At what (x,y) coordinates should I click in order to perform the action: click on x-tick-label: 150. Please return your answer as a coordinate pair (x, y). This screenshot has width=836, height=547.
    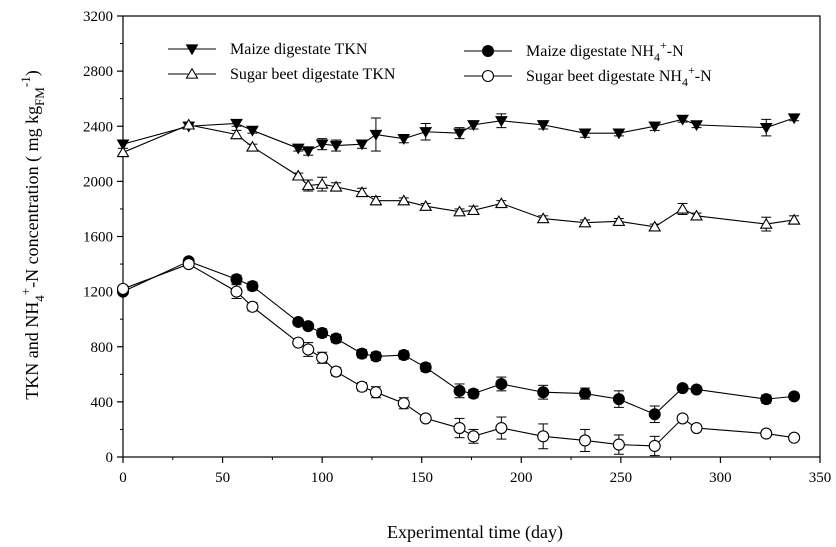
    Looking at the image, I should click on (421, 478).